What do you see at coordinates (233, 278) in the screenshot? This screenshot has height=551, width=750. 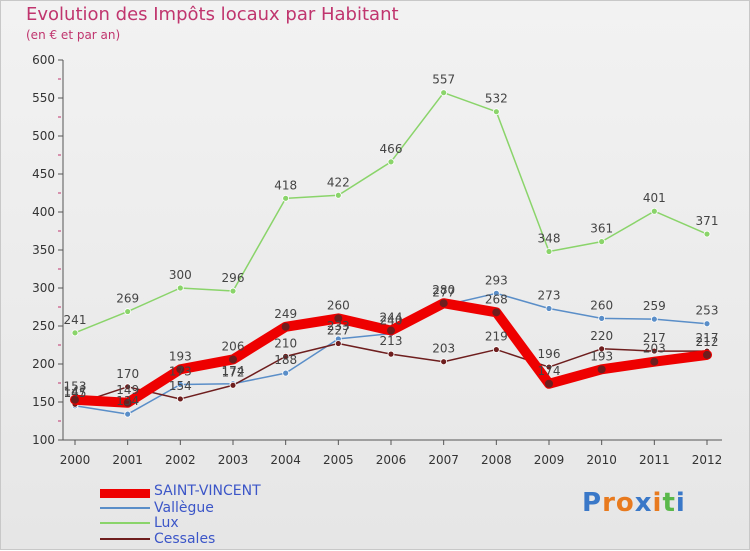 I see `data-label-lux: 296` at bounding box center [233, 278].